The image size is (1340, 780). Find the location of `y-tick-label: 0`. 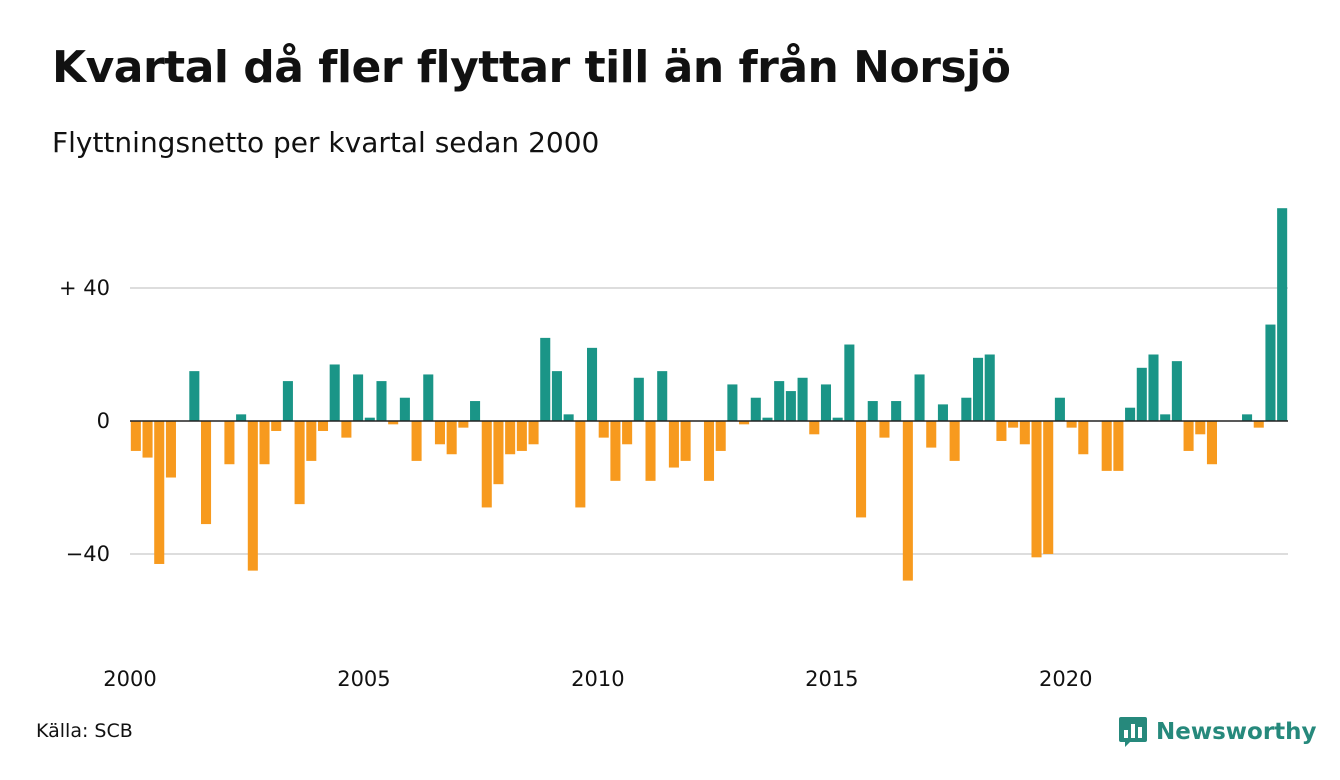

y-tick-label: 0 is located at coordinates (103, 421).